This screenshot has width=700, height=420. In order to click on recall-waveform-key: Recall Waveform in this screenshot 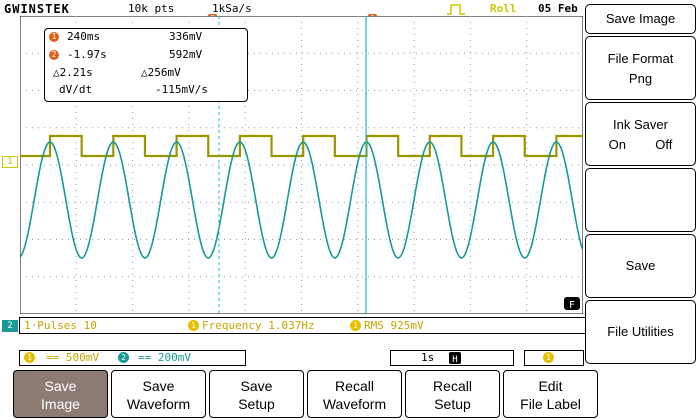, I will do `click(354, 394)`.